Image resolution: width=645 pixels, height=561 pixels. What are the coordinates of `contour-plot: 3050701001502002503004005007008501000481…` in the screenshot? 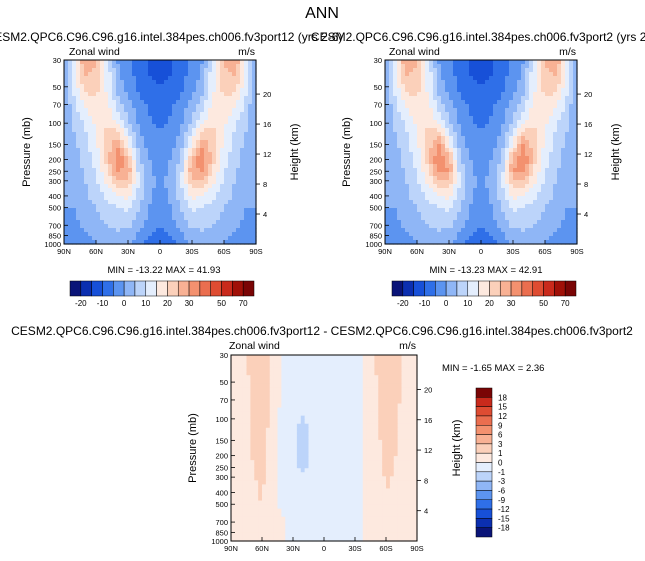 It's located at (157, 156).